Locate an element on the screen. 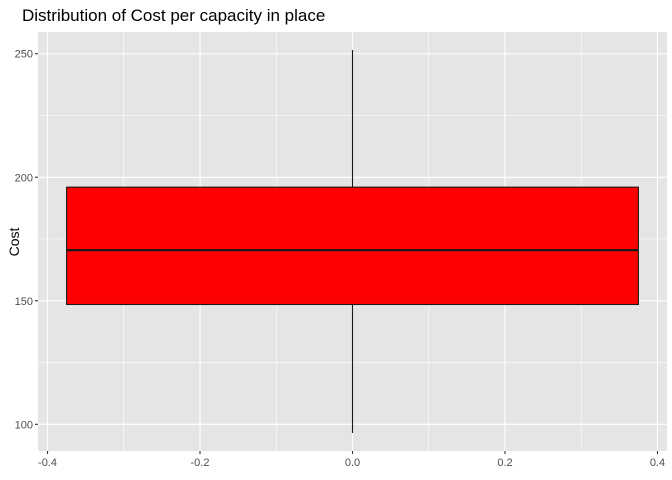 This screenshot has width=672, height=480. y-axis: 100 150 200 250 is located at coordinates (26, 240).